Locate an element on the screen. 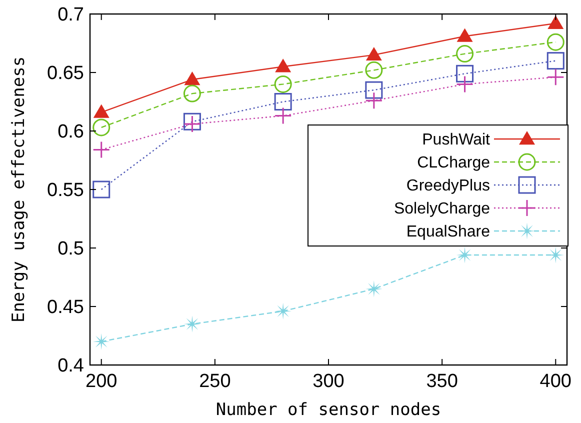  legend-label: GreedyPlus is located at coordinates (448, 186).